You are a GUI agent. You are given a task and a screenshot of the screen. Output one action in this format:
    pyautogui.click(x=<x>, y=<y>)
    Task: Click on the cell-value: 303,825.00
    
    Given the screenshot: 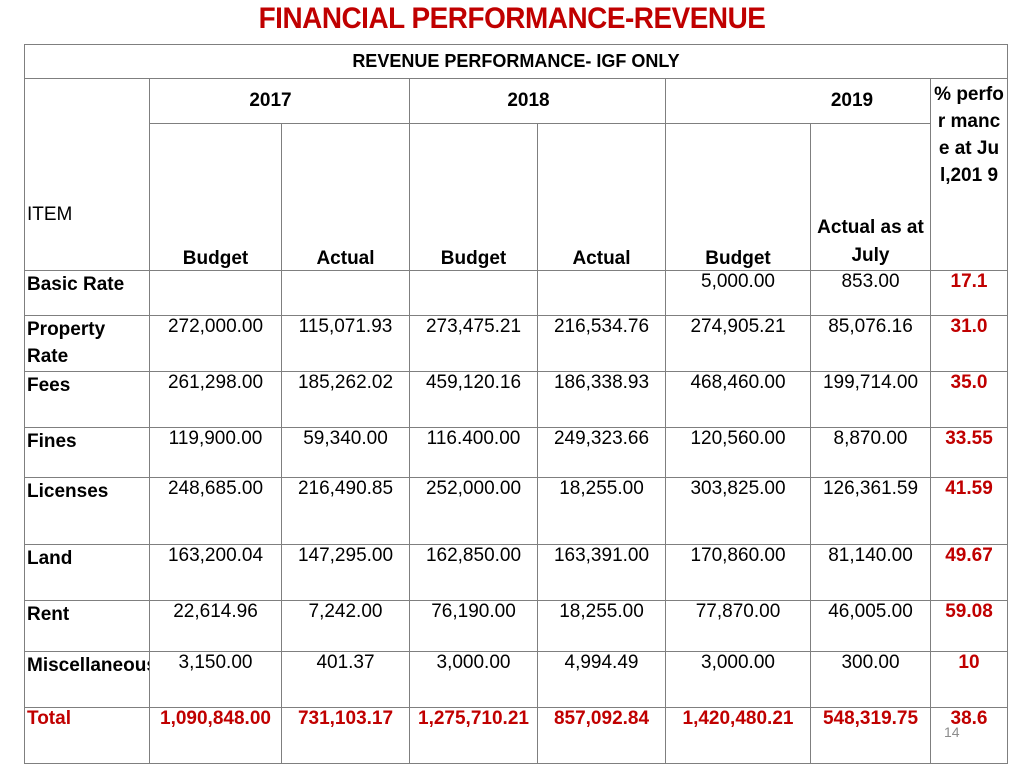 What is the action you would take?
    pyautogui.click(x=738, y=511)
    